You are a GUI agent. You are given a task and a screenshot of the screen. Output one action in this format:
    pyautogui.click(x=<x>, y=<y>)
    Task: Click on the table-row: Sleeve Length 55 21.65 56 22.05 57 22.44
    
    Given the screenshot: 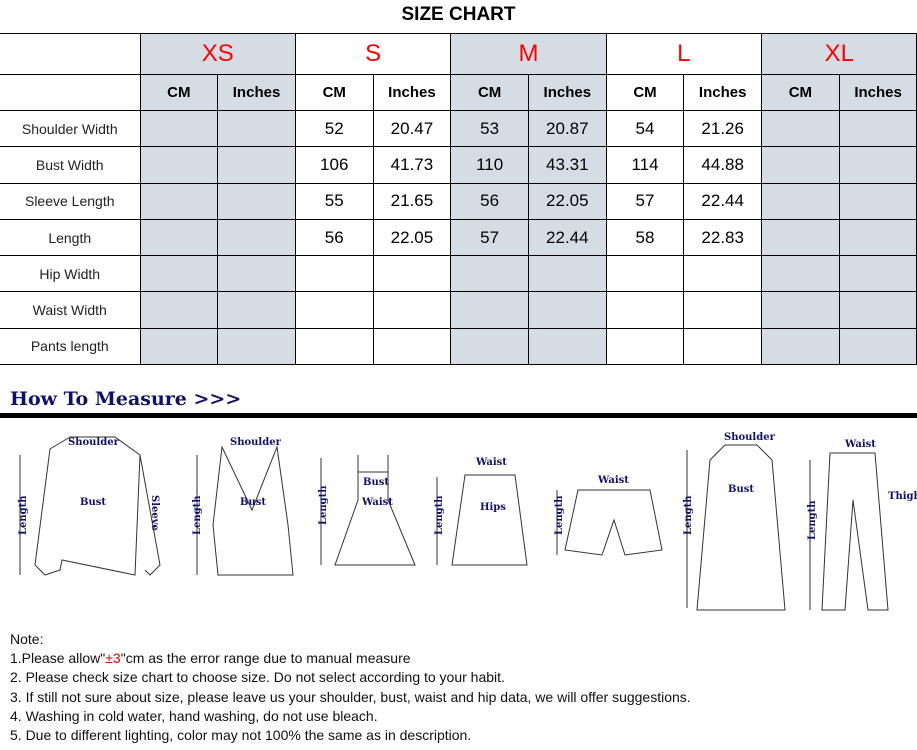 What is the action you would take?
    pyautogui.click(x=458, y=201)
    